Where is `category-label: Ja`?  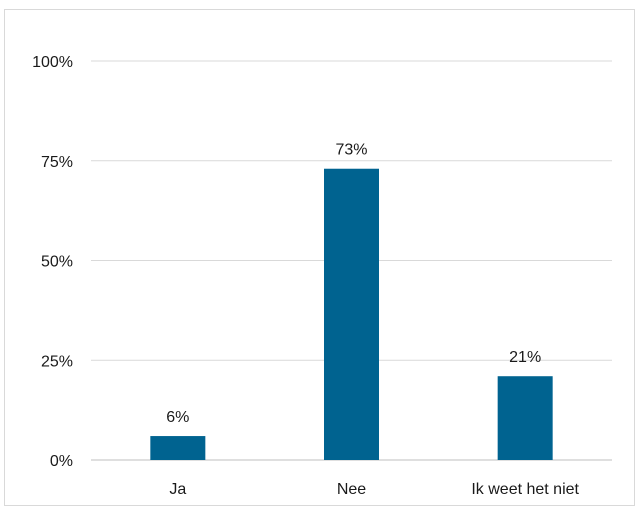 category-label: Ja is located at coordinates (177, 489).